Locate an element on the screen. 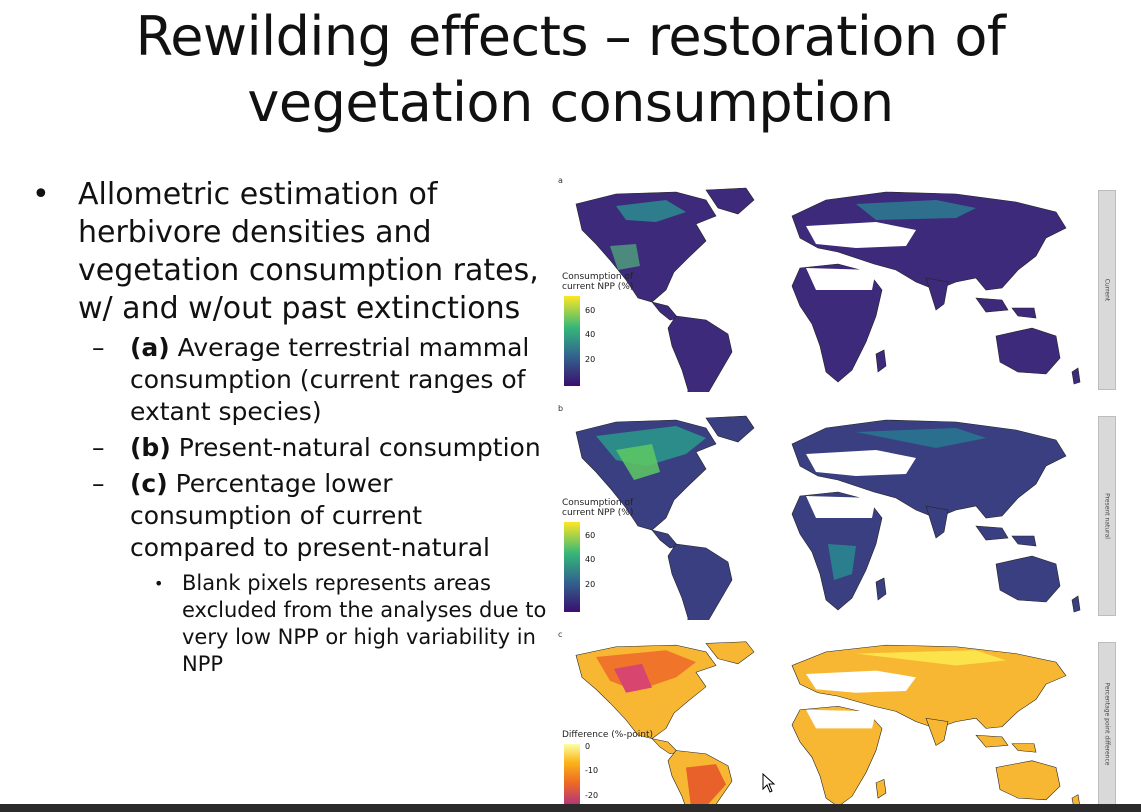 The width and height of the screenshot is (1141, 812). facet-strip-a-label: Current is located at coordinates (1107, 290).